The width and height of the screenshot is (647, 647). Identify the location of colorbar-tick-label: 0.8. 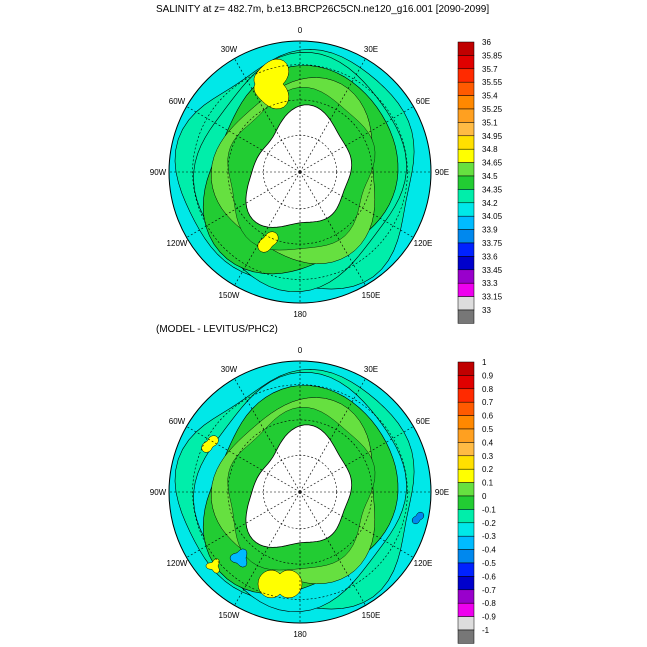
(488, 389).